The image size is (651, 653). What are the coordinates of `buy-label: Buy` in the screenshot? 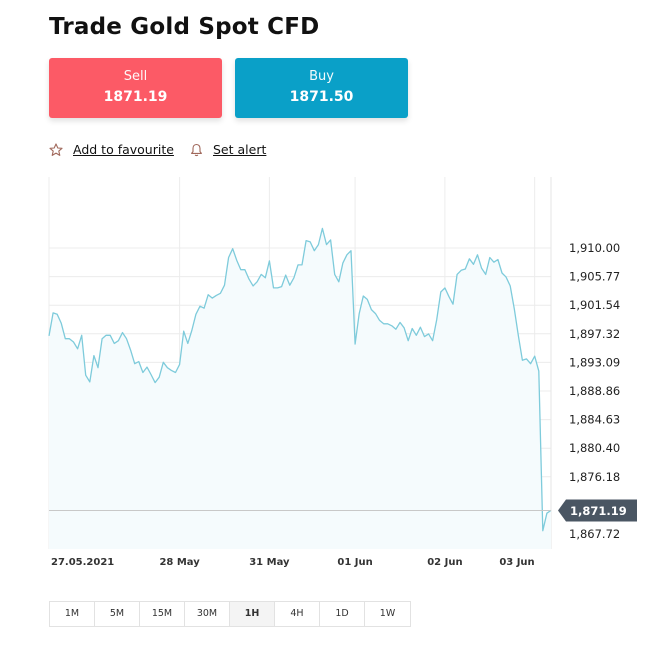 It's located at (321, 76).